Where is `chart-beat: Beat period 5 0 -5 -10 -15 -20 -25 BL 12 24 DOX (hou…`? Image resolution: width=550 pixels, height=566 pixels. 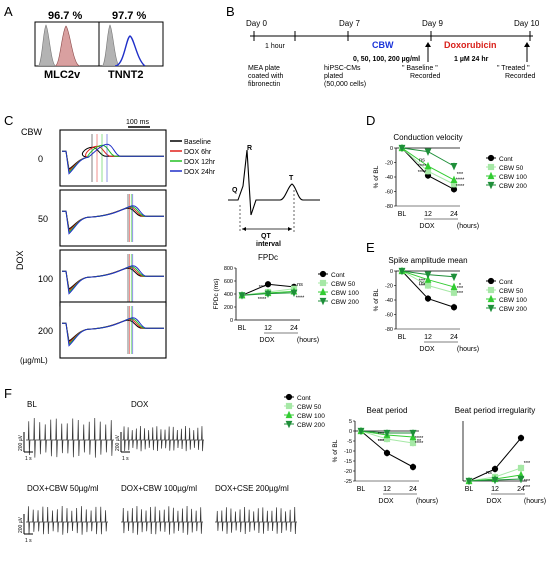 chart-beat: Beat period 5 0 -5 -10 -15 -20 -25 BL 12 24 DOX (hou… is located at coordinates (361, 449).